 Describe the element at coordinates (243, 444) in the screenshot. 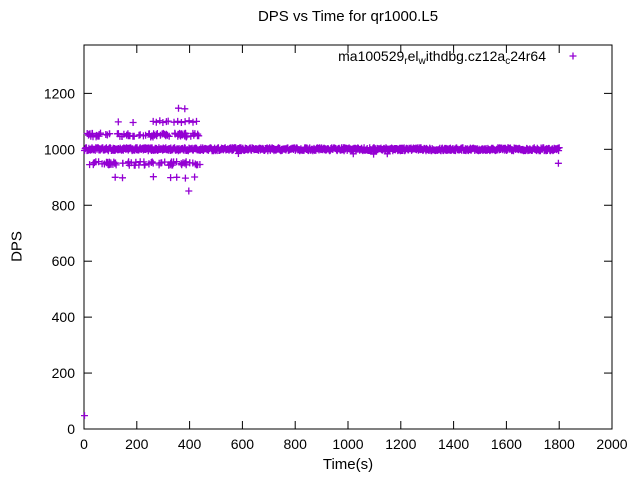

I see `x-tick-label: 600` at that location.